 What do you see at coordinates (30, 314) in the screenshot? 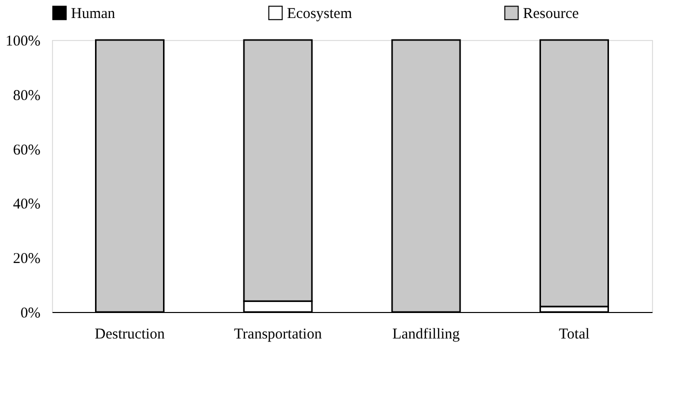
I see `y-tick-label: 0%` at bounding box center [30, 314].